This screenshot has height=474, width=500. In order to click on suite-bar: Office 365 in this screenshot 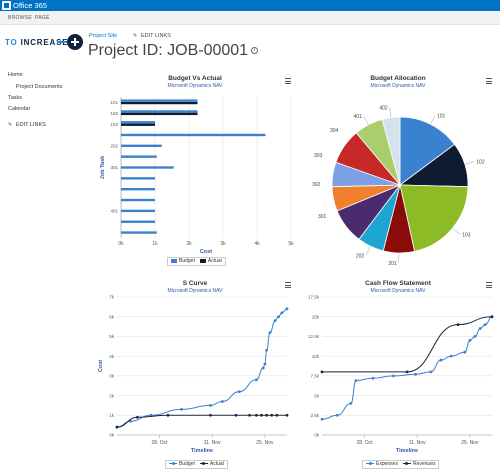, I will do `click(250, 5)`.